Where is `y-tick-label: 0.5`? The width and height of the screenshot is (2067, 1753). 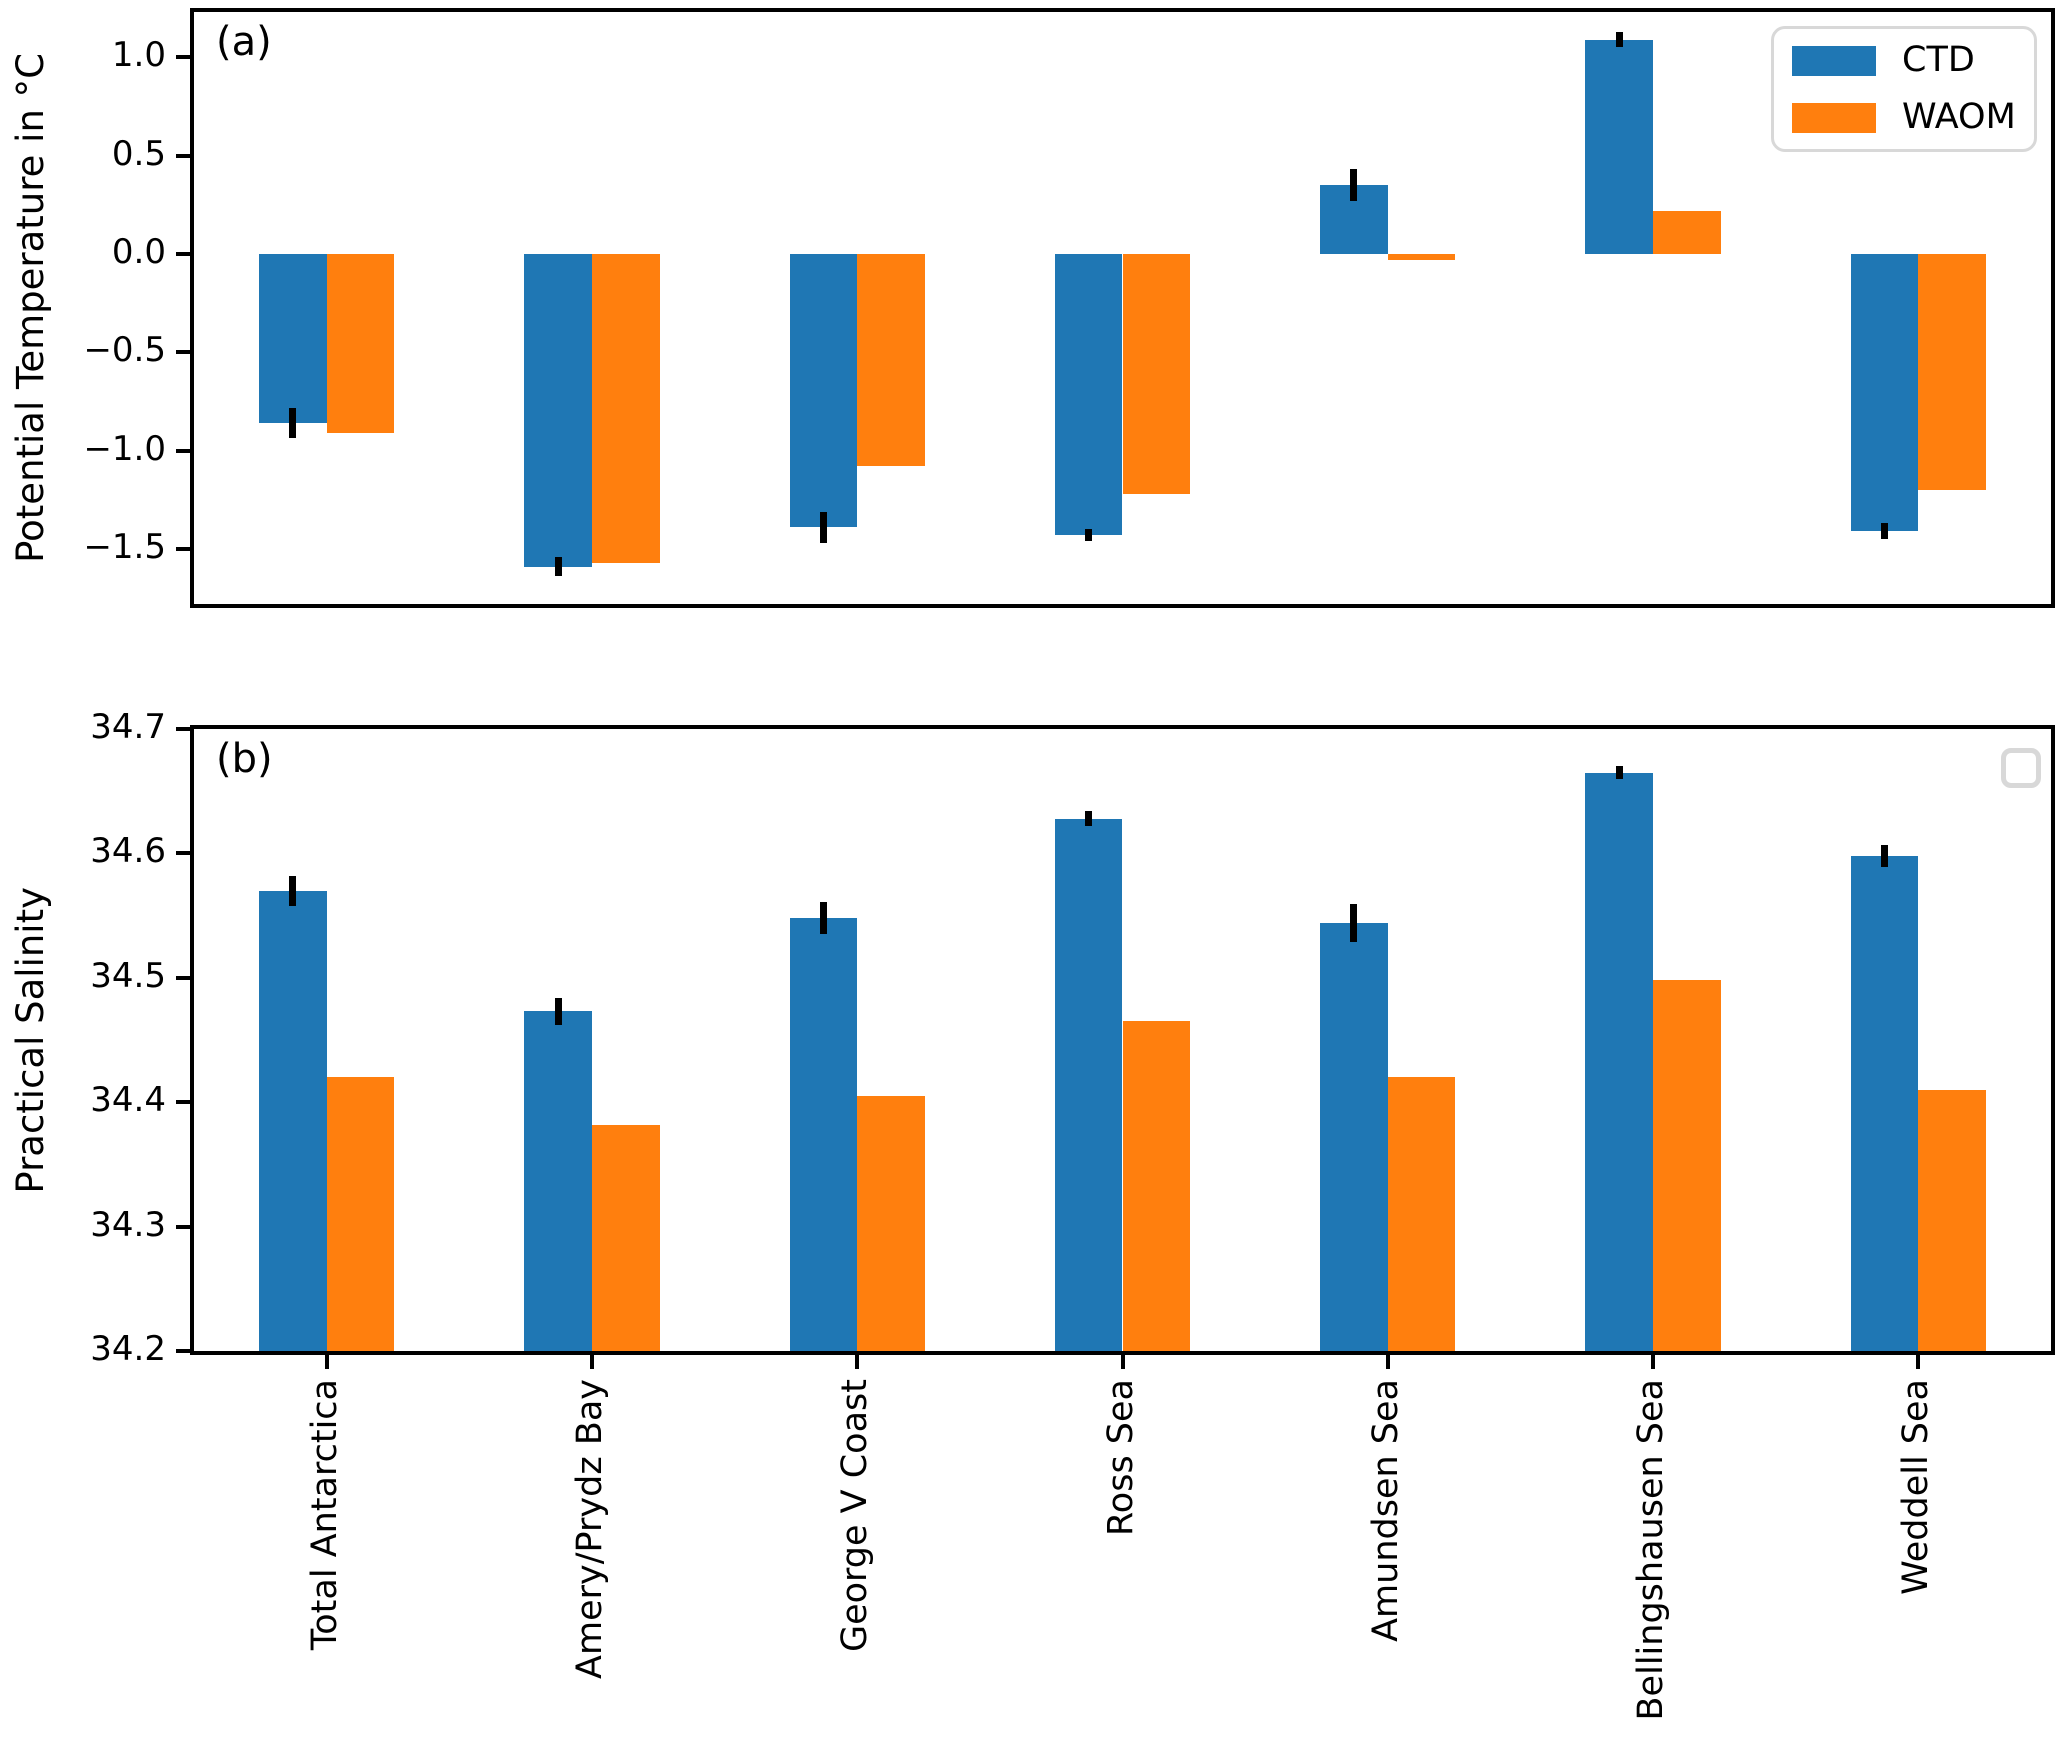
y-tick-label: 0.5 is located at coordinates (138, 153).